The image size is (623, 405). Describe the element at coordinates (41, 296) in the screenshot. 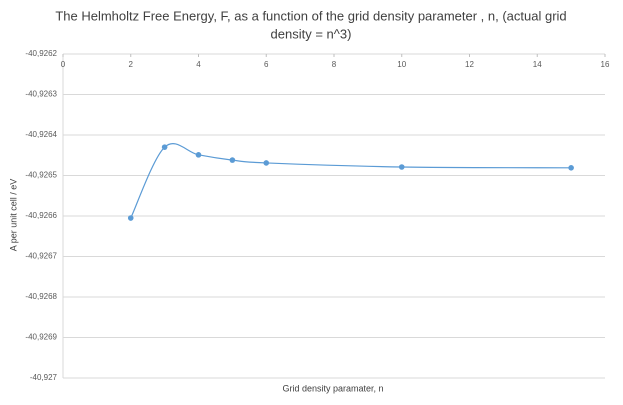

I see `y-tick-label: -40,9268` at that location.